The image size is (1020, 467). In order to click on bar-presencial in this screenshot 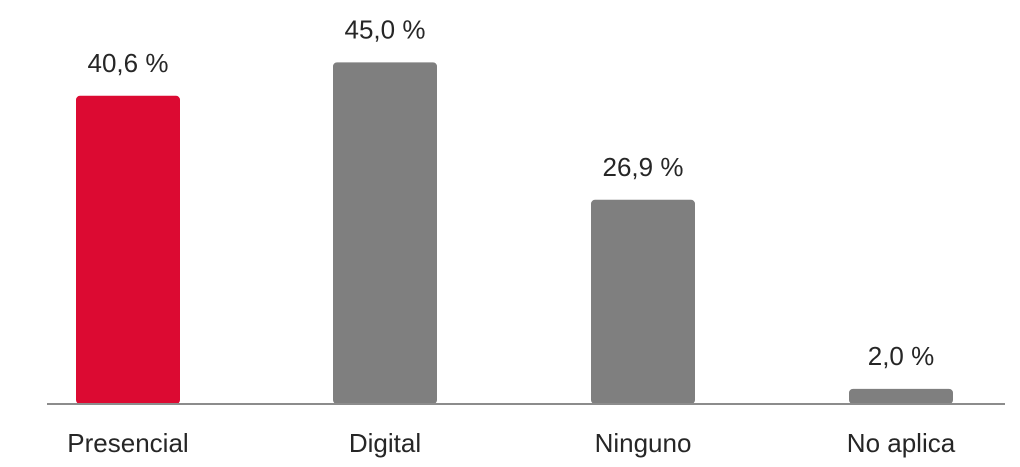, I will do `click(128, 249)`.